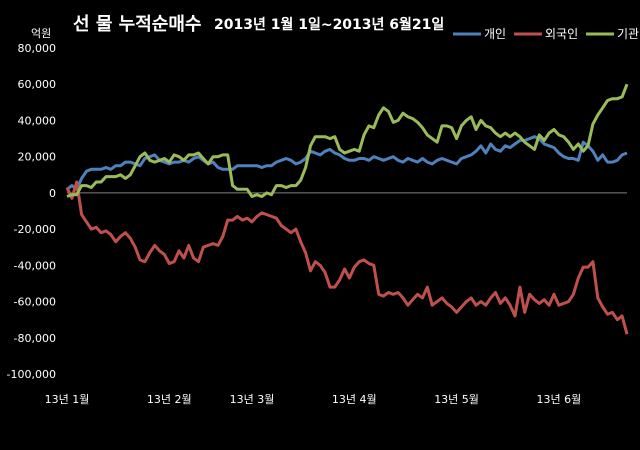 Image resolution: width=640 pixels, height=450 pixels. What do you see at coordinates (169, 399) in the screenshot?
I see `x-tick-label: 13년 2월` at bounding box center [169, 399].